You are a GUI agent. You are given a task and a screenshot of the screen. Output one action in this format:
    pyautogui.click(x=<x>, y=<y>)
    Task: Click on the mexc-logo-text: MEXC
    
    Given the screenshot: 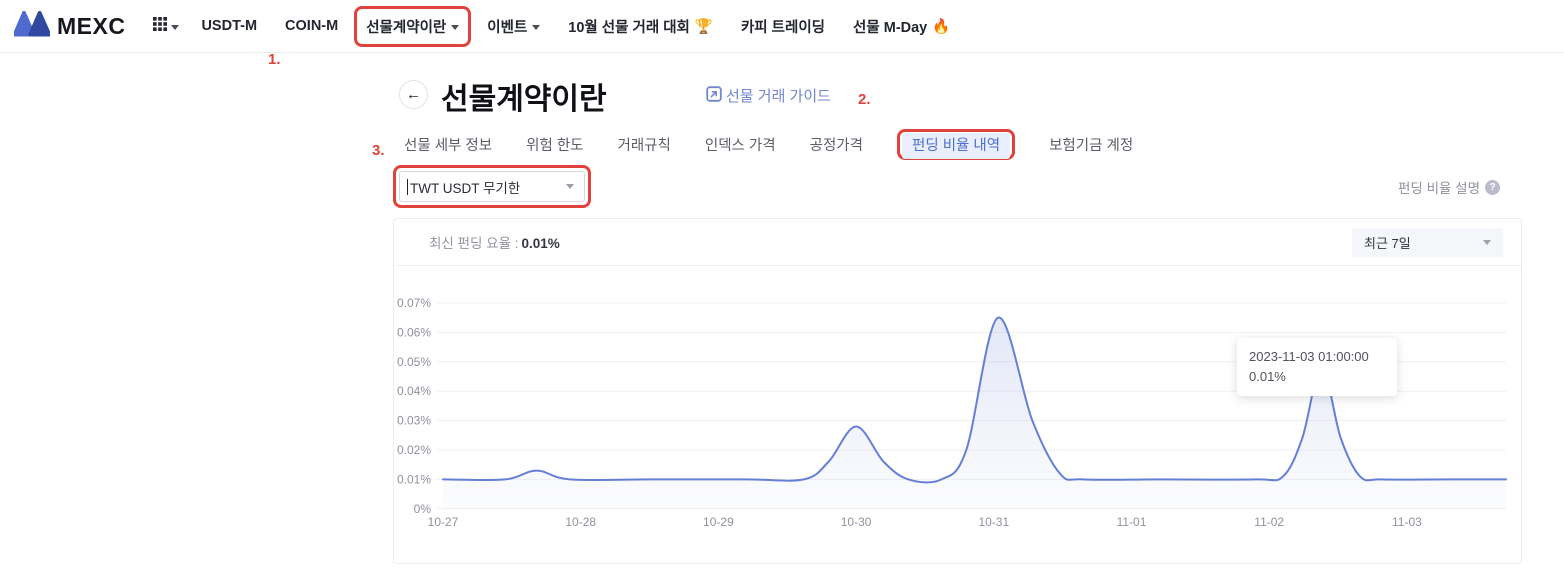 What is the action you would take?
    pyautogui.click(x=91, y=25)
    